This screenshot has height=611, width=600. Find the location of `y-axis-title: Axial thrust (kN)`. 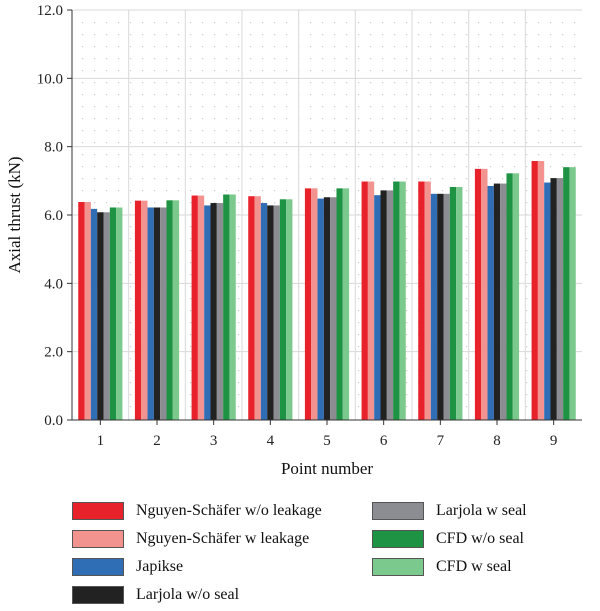

y-axis-title: Axial thrust (kN) is located at coordinates (14, 214).